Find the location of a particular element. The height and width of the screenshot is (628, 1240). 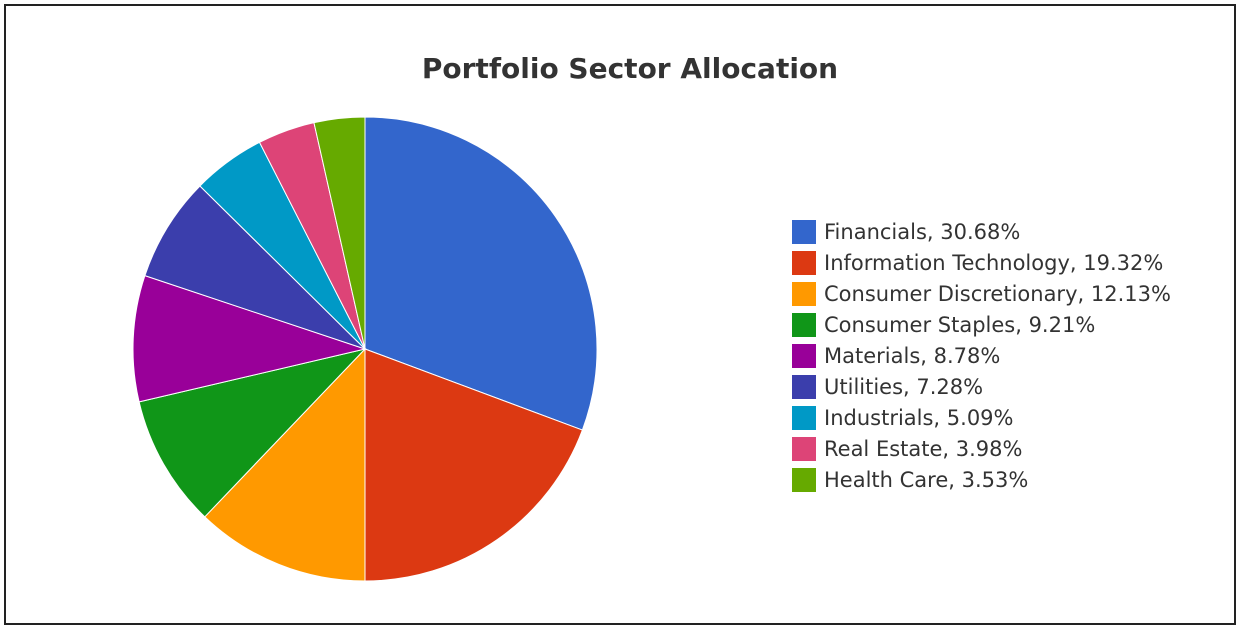

legend-label: Real Estate, 3.98% is located at coordinates (923, 448).